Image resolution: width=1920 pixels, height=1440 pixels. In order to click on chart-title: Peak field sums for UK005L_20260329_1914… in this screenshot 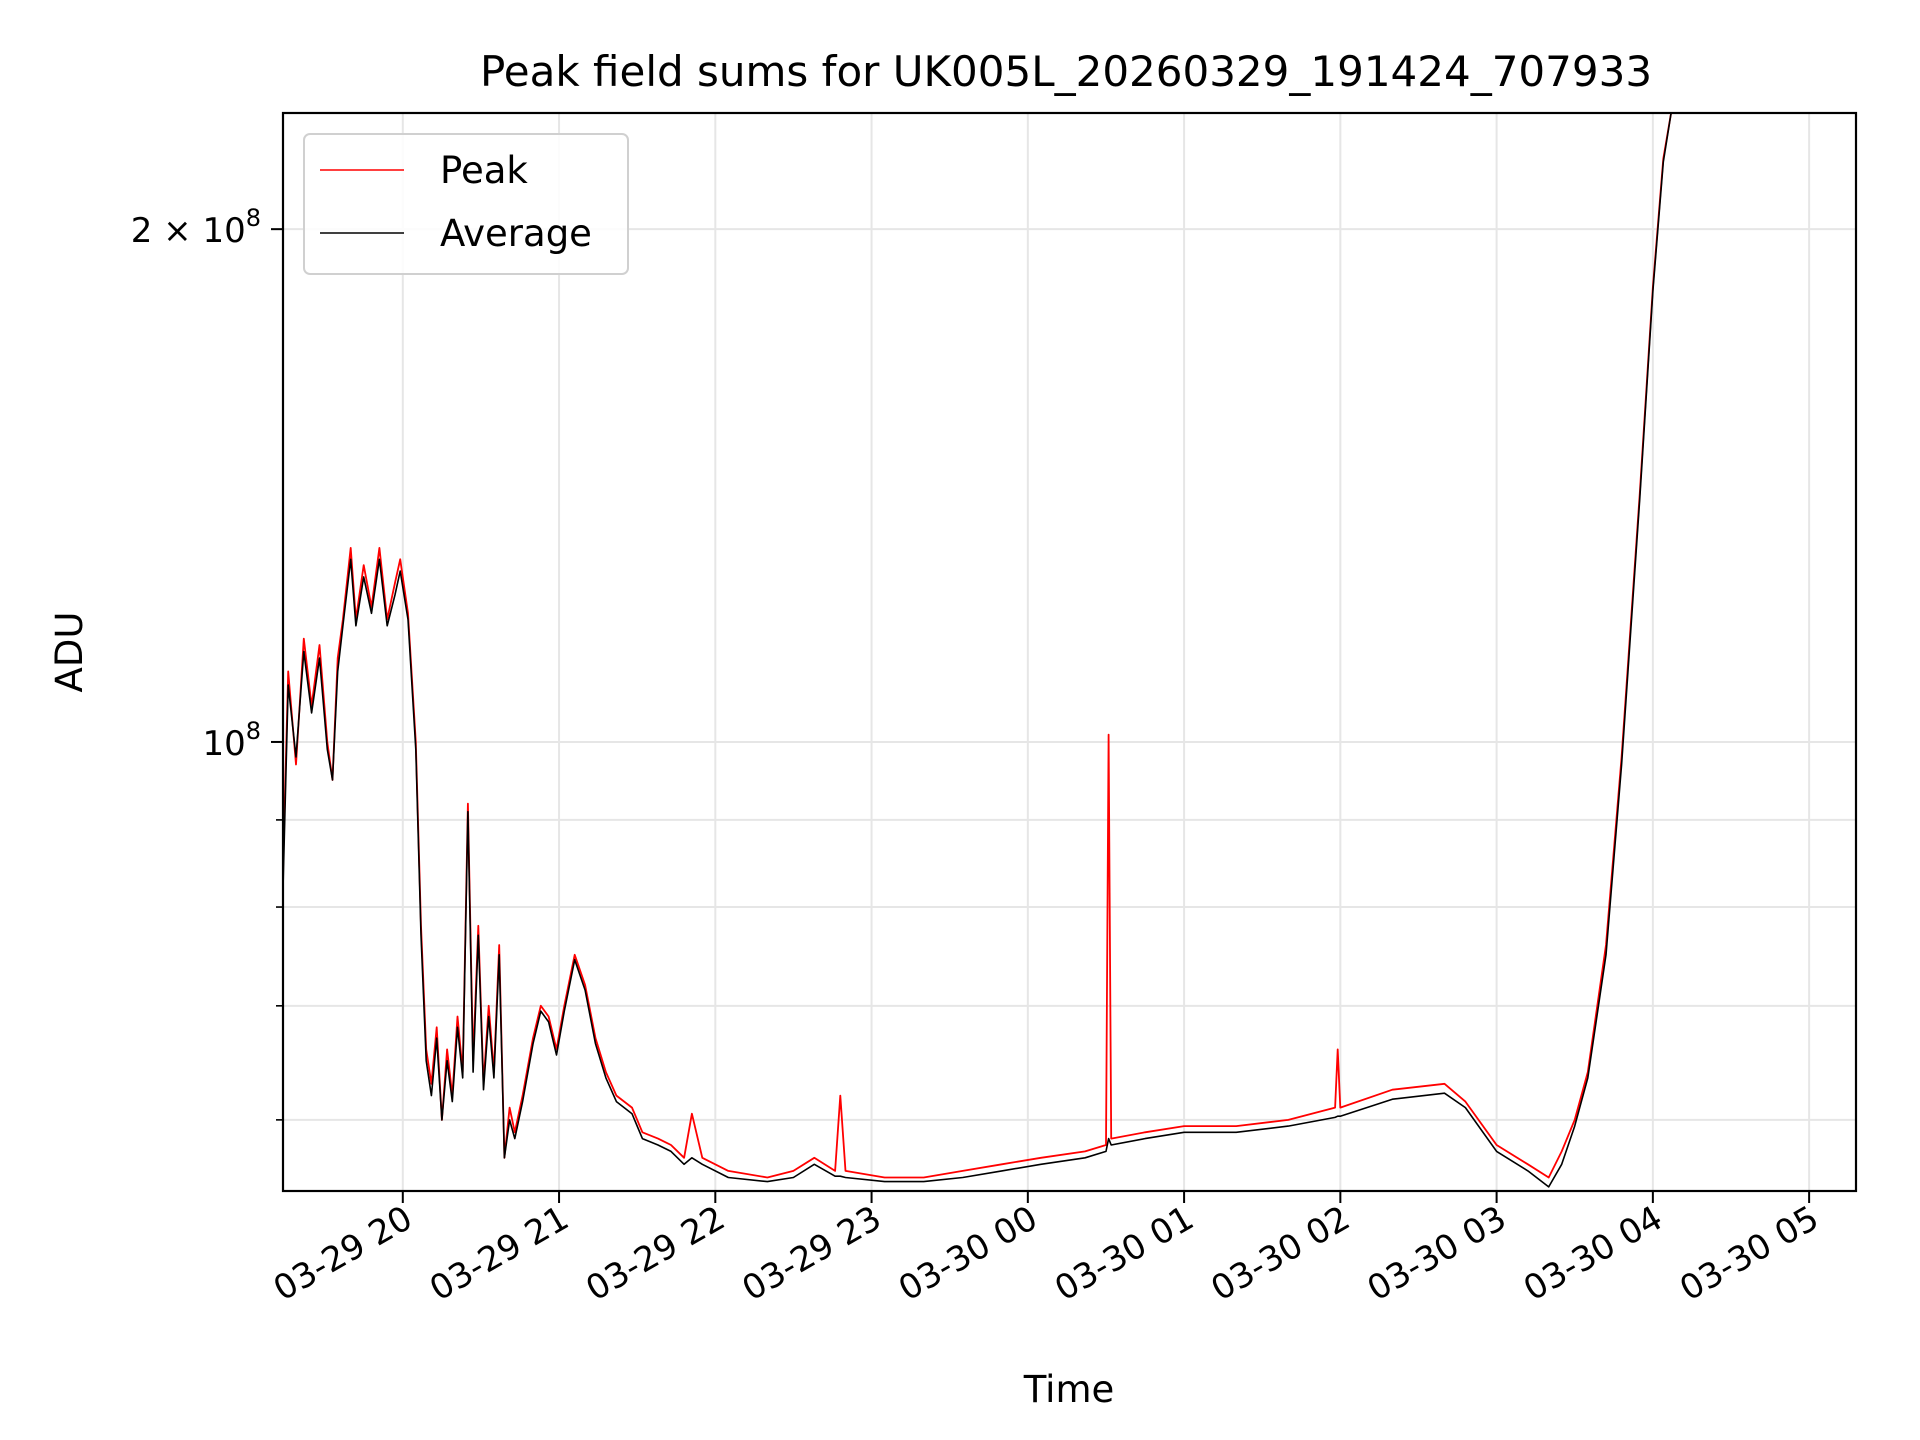, I will do `click(1066, 71)`.